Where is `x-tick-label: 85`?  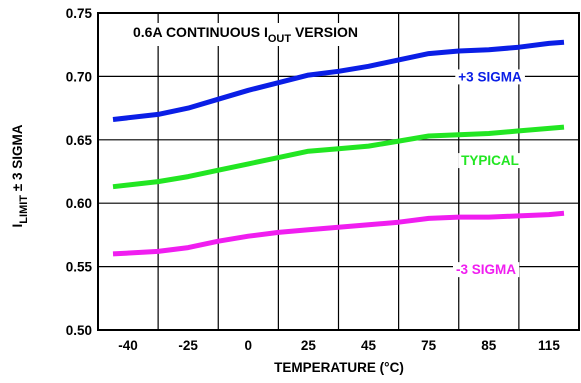 x-tick-label: 85 is located at coordinates (489, 345).